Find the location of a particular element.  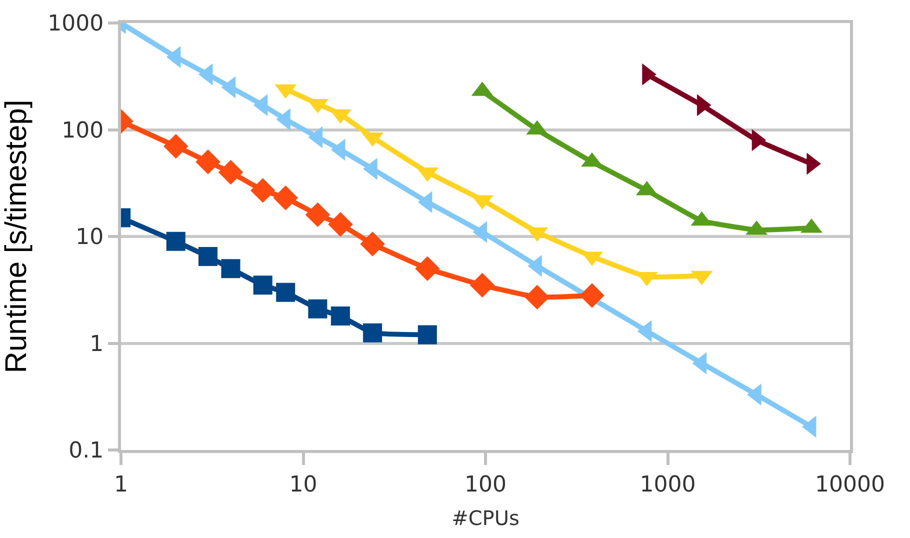

y-tick-label: 0.1 is located at coordinates (86, 451).